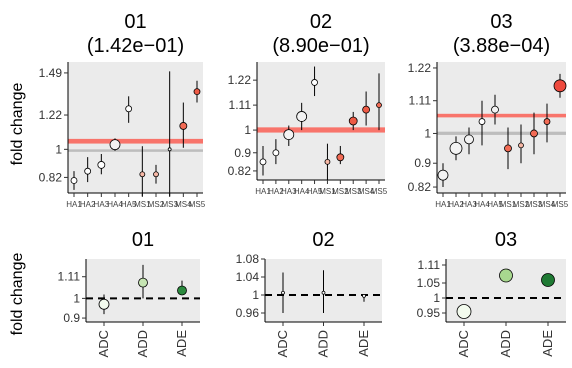 The height and width of the screenshot is (368, 572). I want to click on y-axis-label-top: fold change, so click(17, 124).